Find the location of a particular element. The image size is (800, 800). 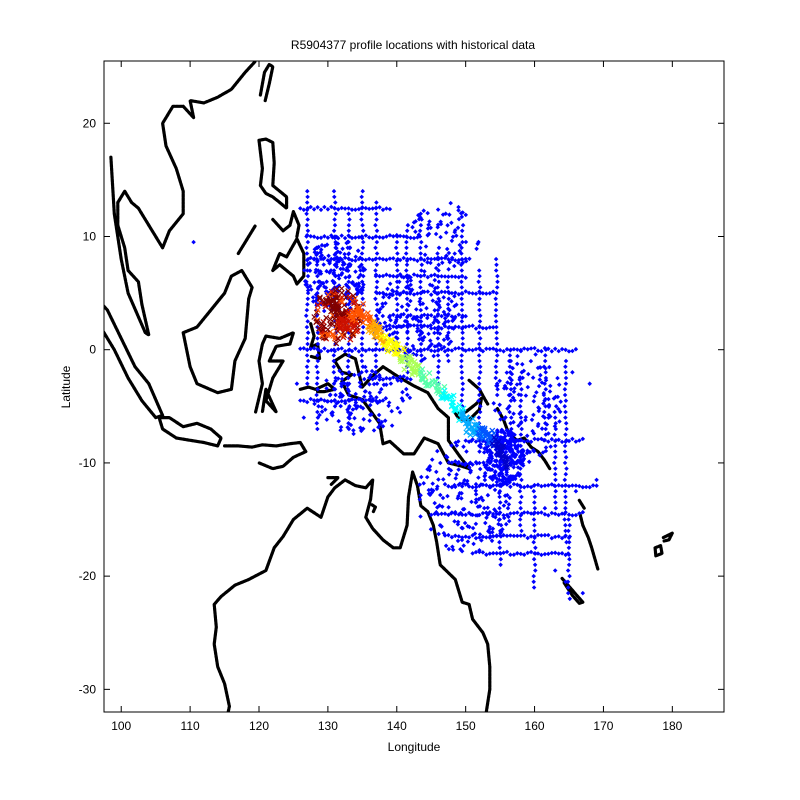

x-tick-label: 140 is located at coordinates (397, 726).